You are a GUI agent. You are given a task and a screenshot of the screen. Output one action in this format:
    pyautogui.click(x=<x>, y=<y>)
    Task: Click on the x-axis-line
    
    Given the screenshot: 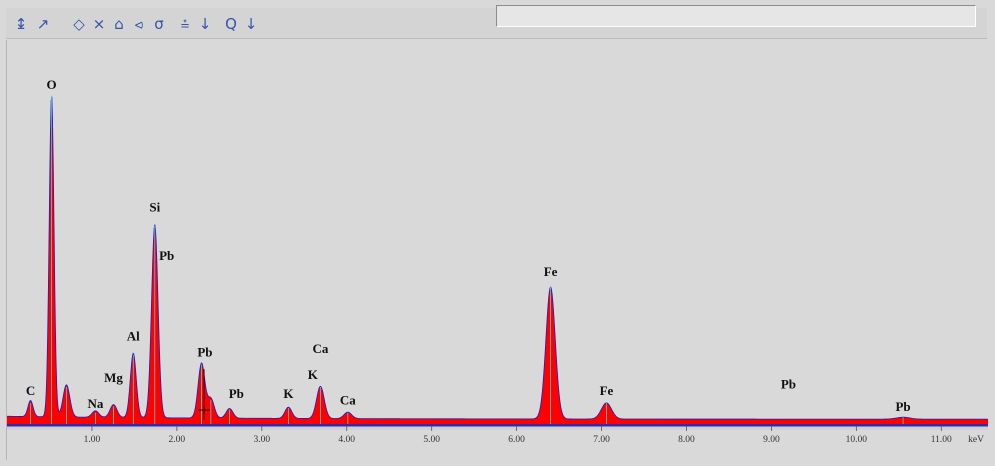 What is the action you would take?
    pyautogui.click(x=497, y=425)
    